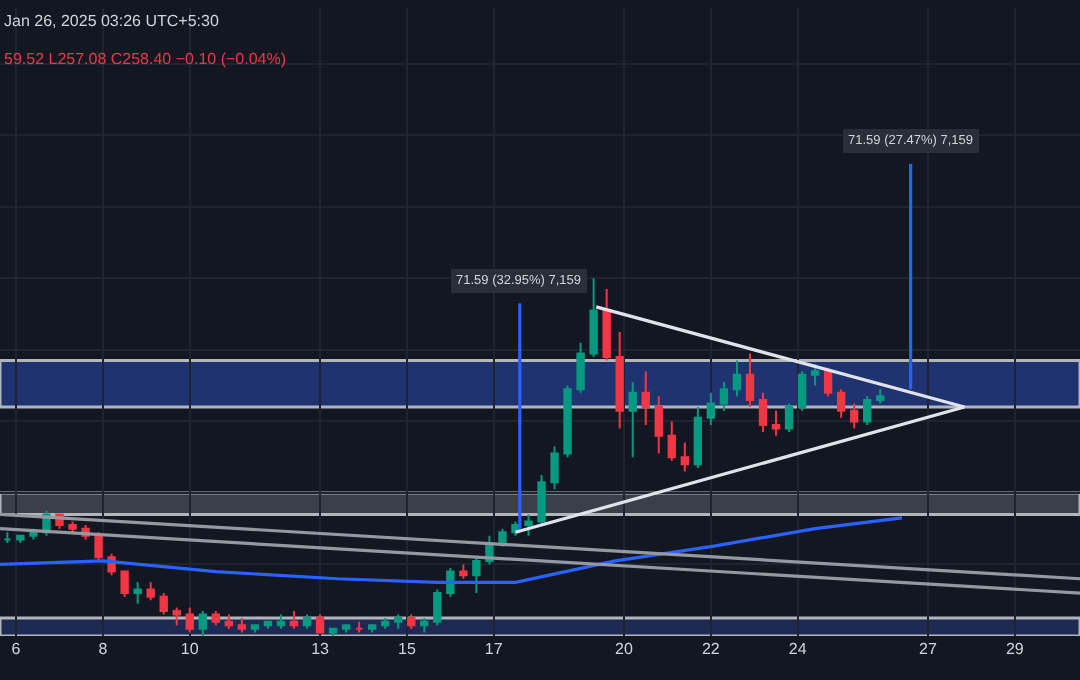 The width and height of the screenshot is (1080, 680). I want to click on x-tick-label: 27, so click(928, 649).